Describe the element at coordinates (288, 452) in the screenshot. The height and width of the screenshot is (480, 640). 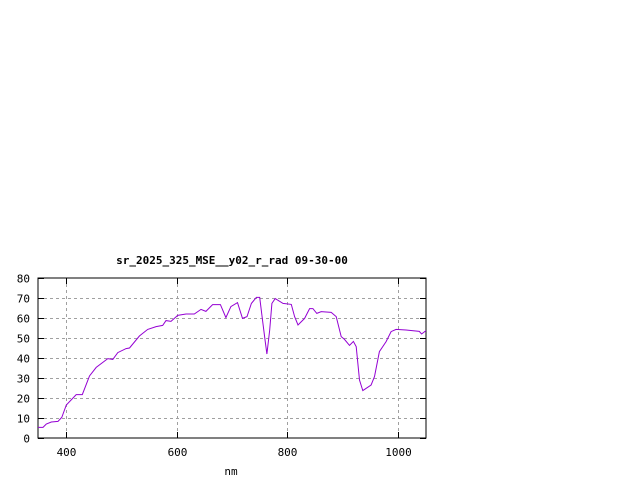
I see `x-tick-label: 800` at that location.